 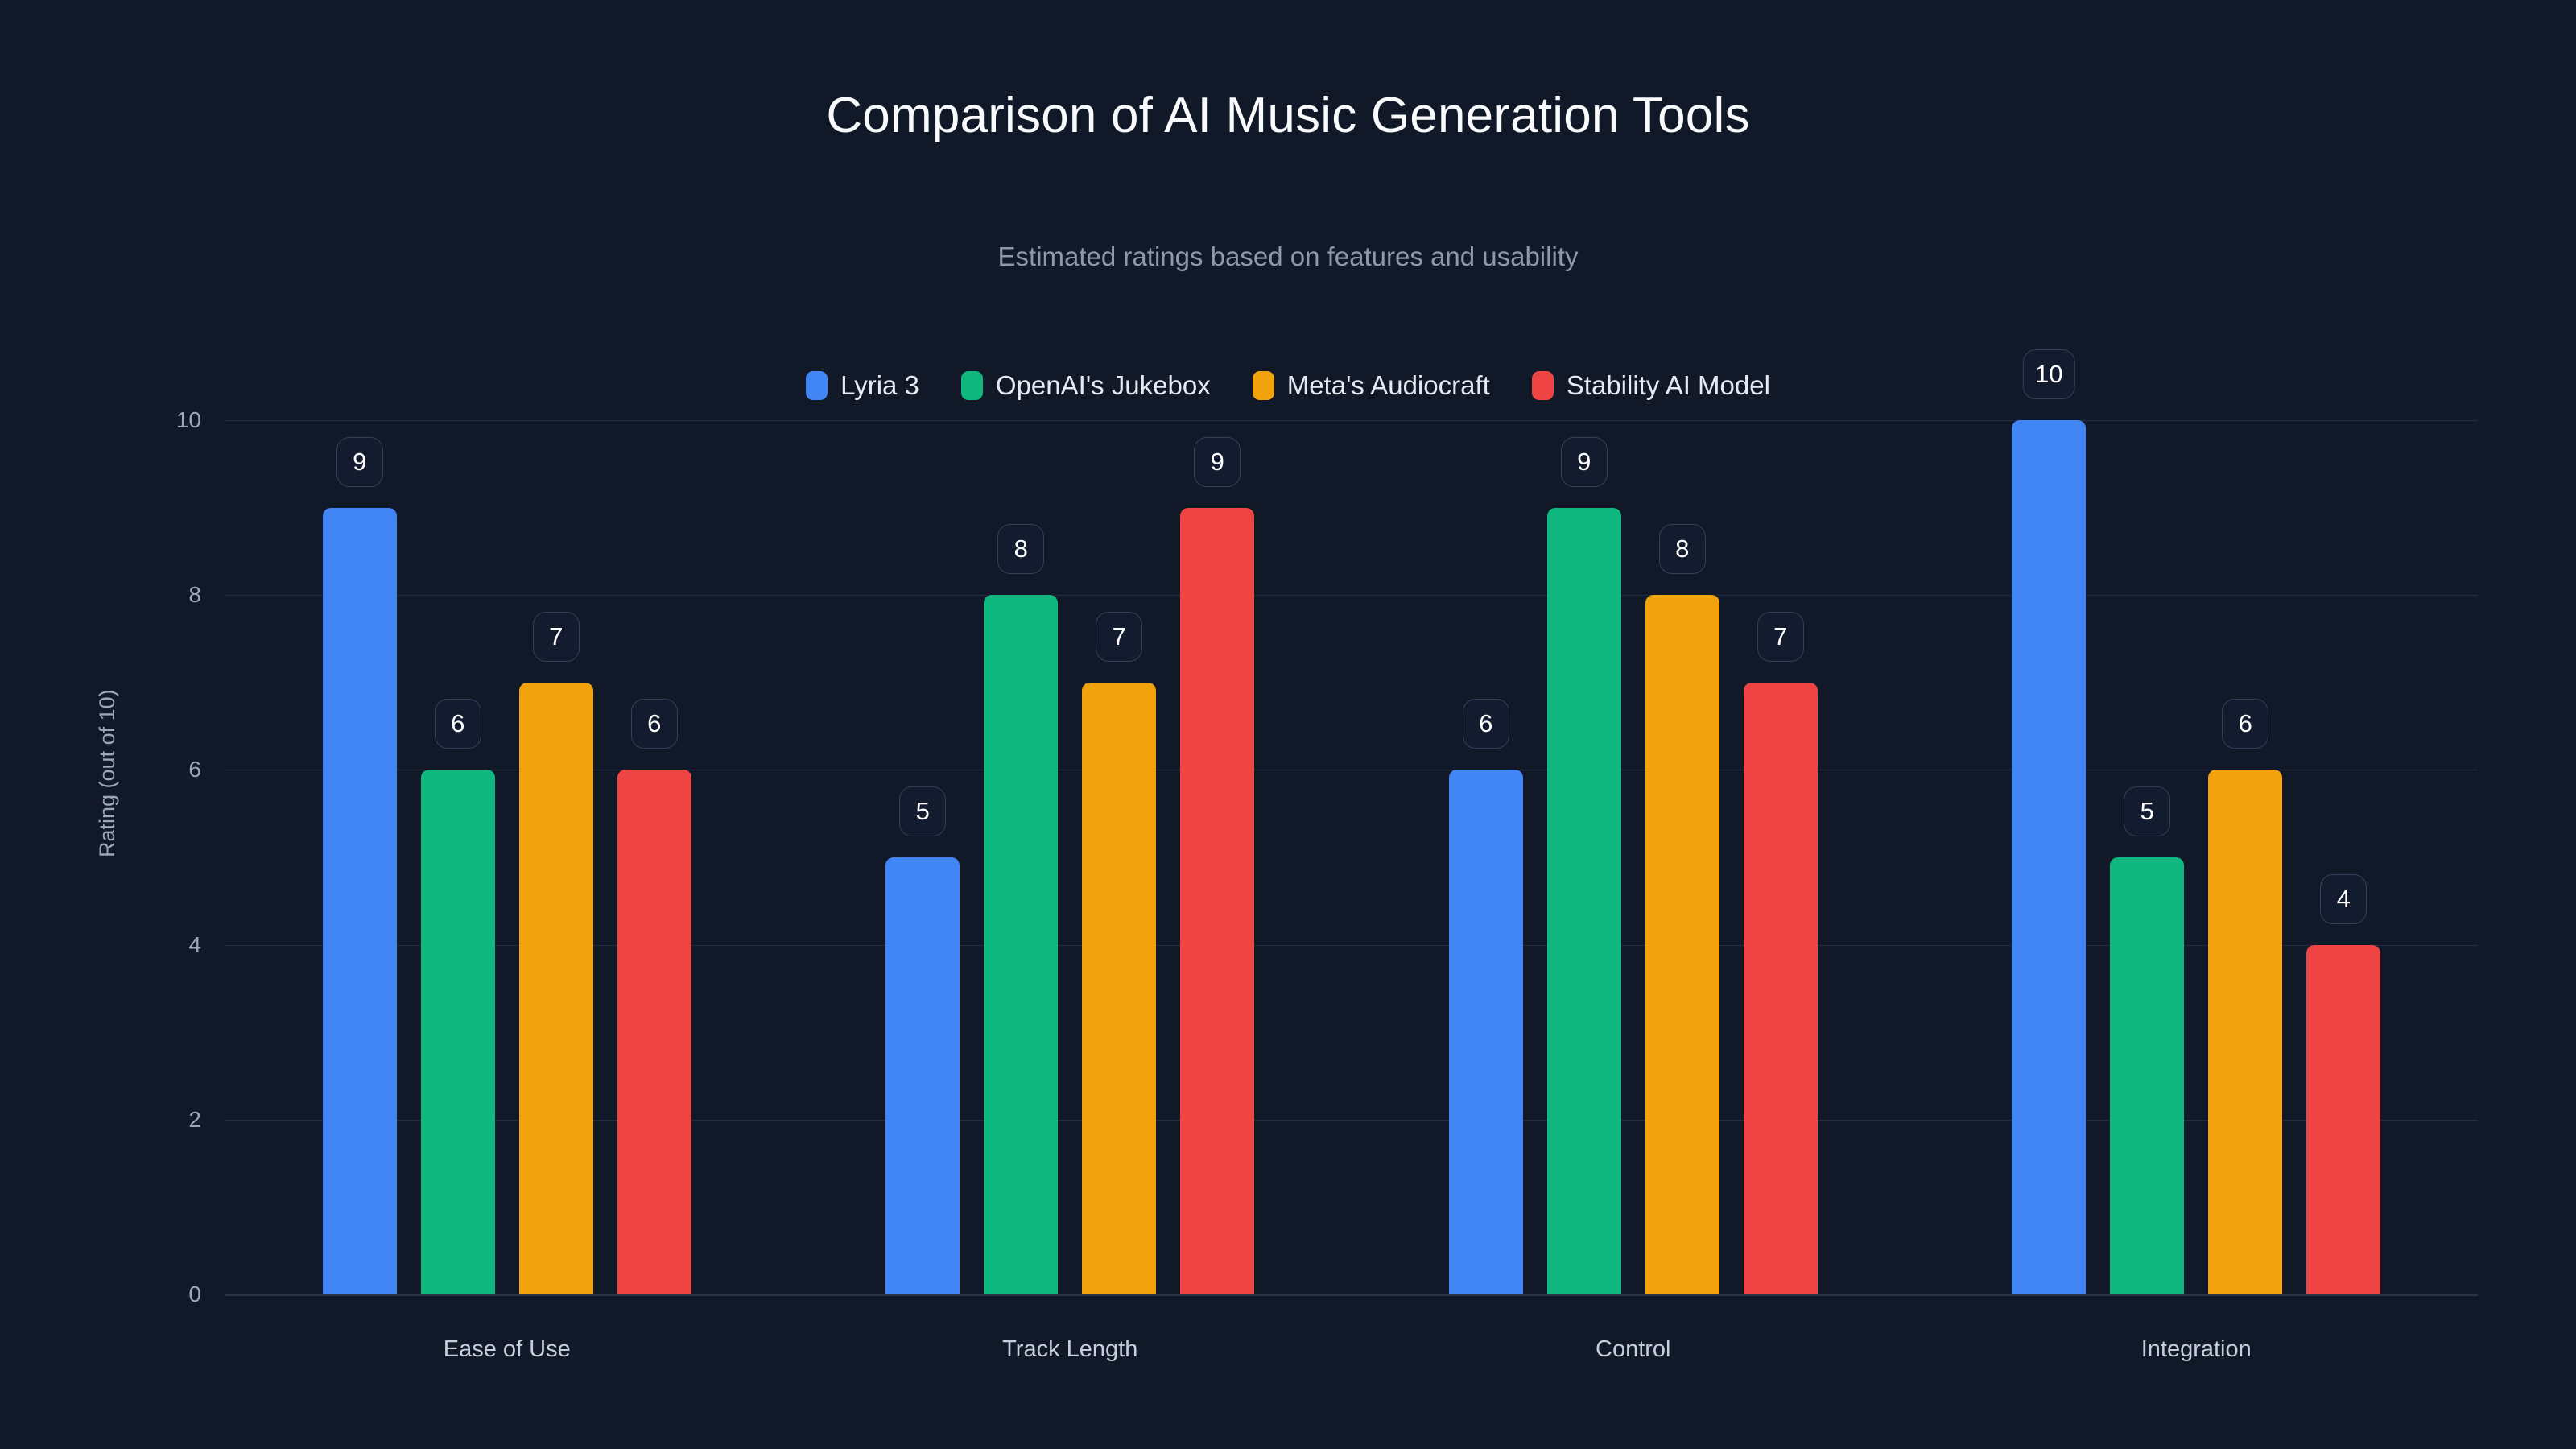 What do you see at coordinates (879, 385) in the screenshot?
I see `legend-item-label: Lyria 3` at bounding box center [879, 385].